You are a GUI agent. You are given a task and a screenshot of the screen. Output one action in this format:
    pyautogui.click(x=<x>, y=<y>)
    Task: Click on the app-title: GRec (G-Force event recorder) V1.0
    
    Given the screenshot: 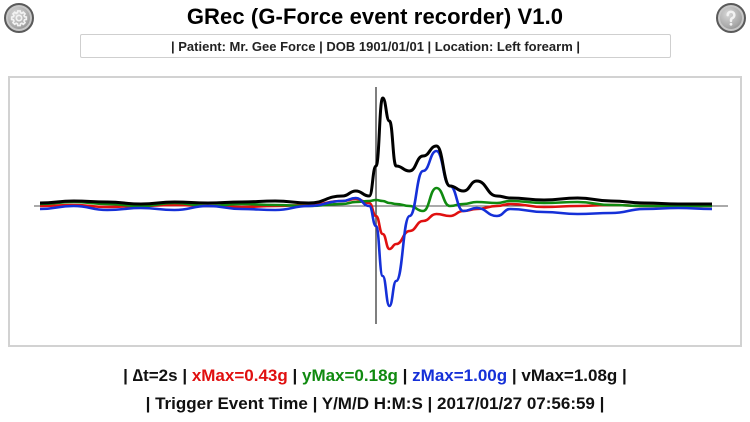 What is the action you would take?
    pyautogui.click(x=375, y=16)
    